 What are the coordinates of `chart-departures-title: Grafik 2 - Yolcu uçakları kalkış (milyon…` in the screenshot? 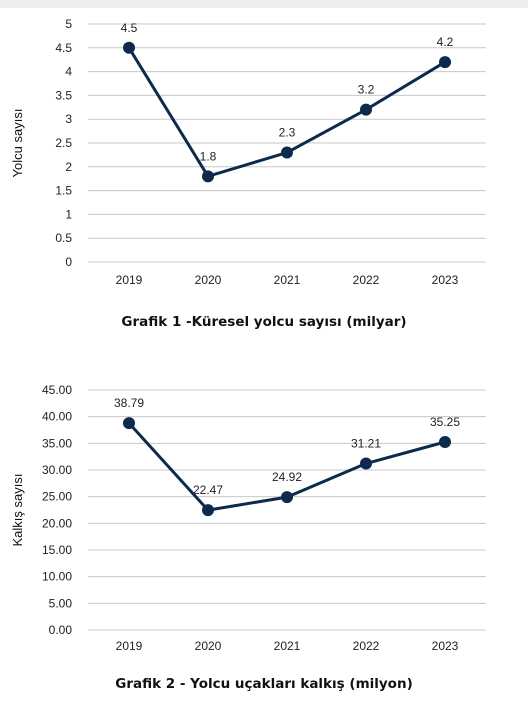 It's located at (264, 684).